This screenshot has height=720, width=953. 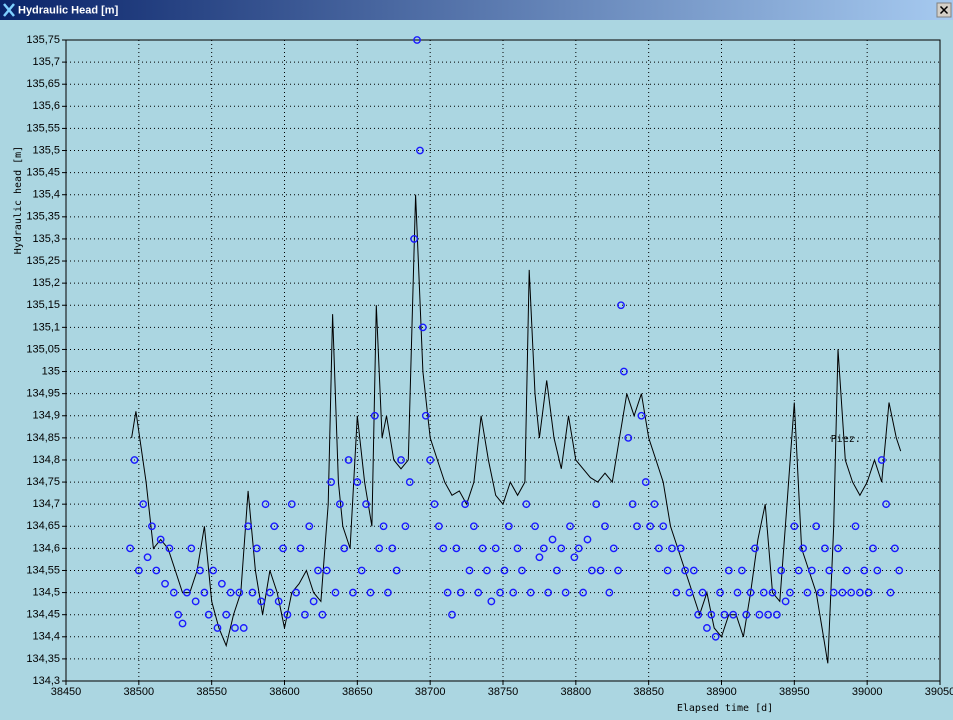 I want to click on x-tick-label: 38900, so click(x=721, y=692).